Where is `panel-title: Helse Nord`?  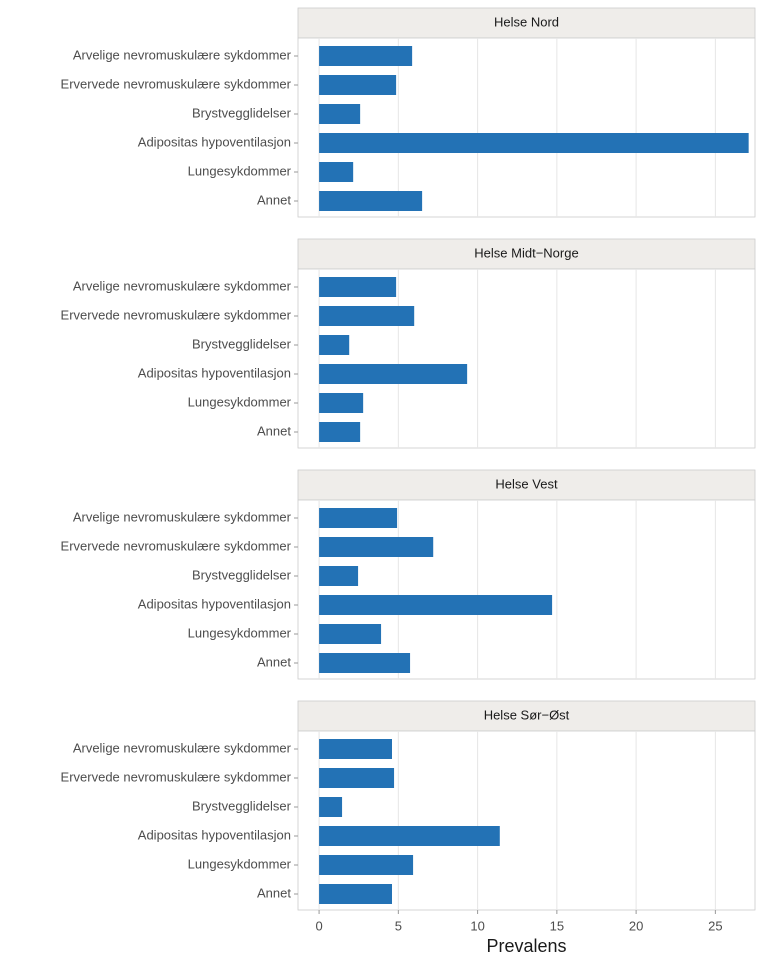
panel-title: Helse Nord is located at coordinates (526, 21).